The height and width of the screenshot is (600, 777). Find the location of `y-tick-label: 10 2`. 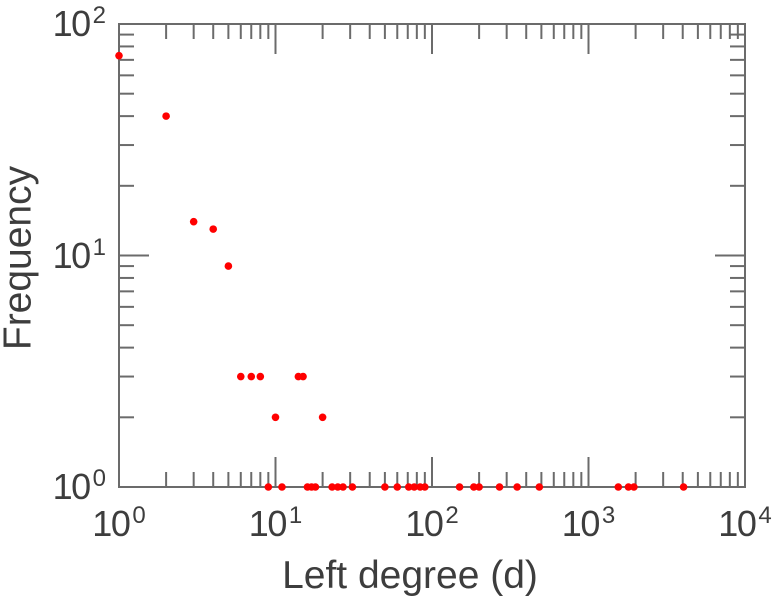

y-tick-label: 10 2 is located at coordinates (79, 23).